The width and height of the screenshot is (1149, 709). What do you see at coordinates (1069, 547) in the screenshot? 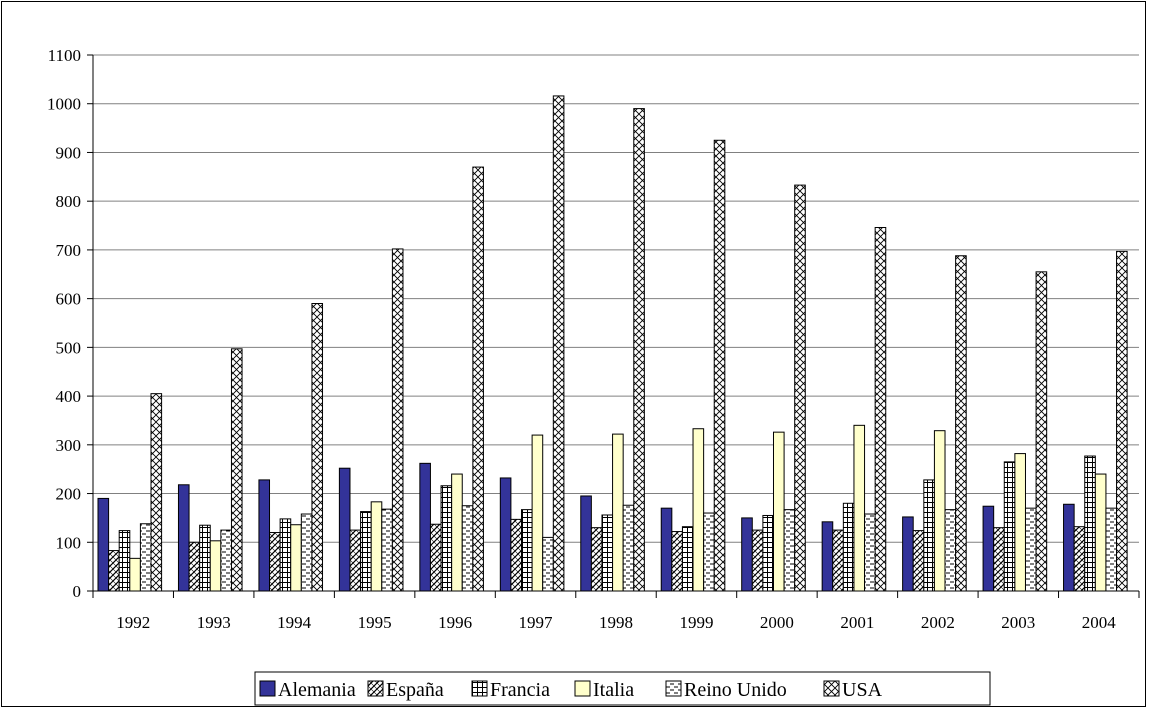
I see `bar-alemania-2004` at bounding box center [1069, 547].